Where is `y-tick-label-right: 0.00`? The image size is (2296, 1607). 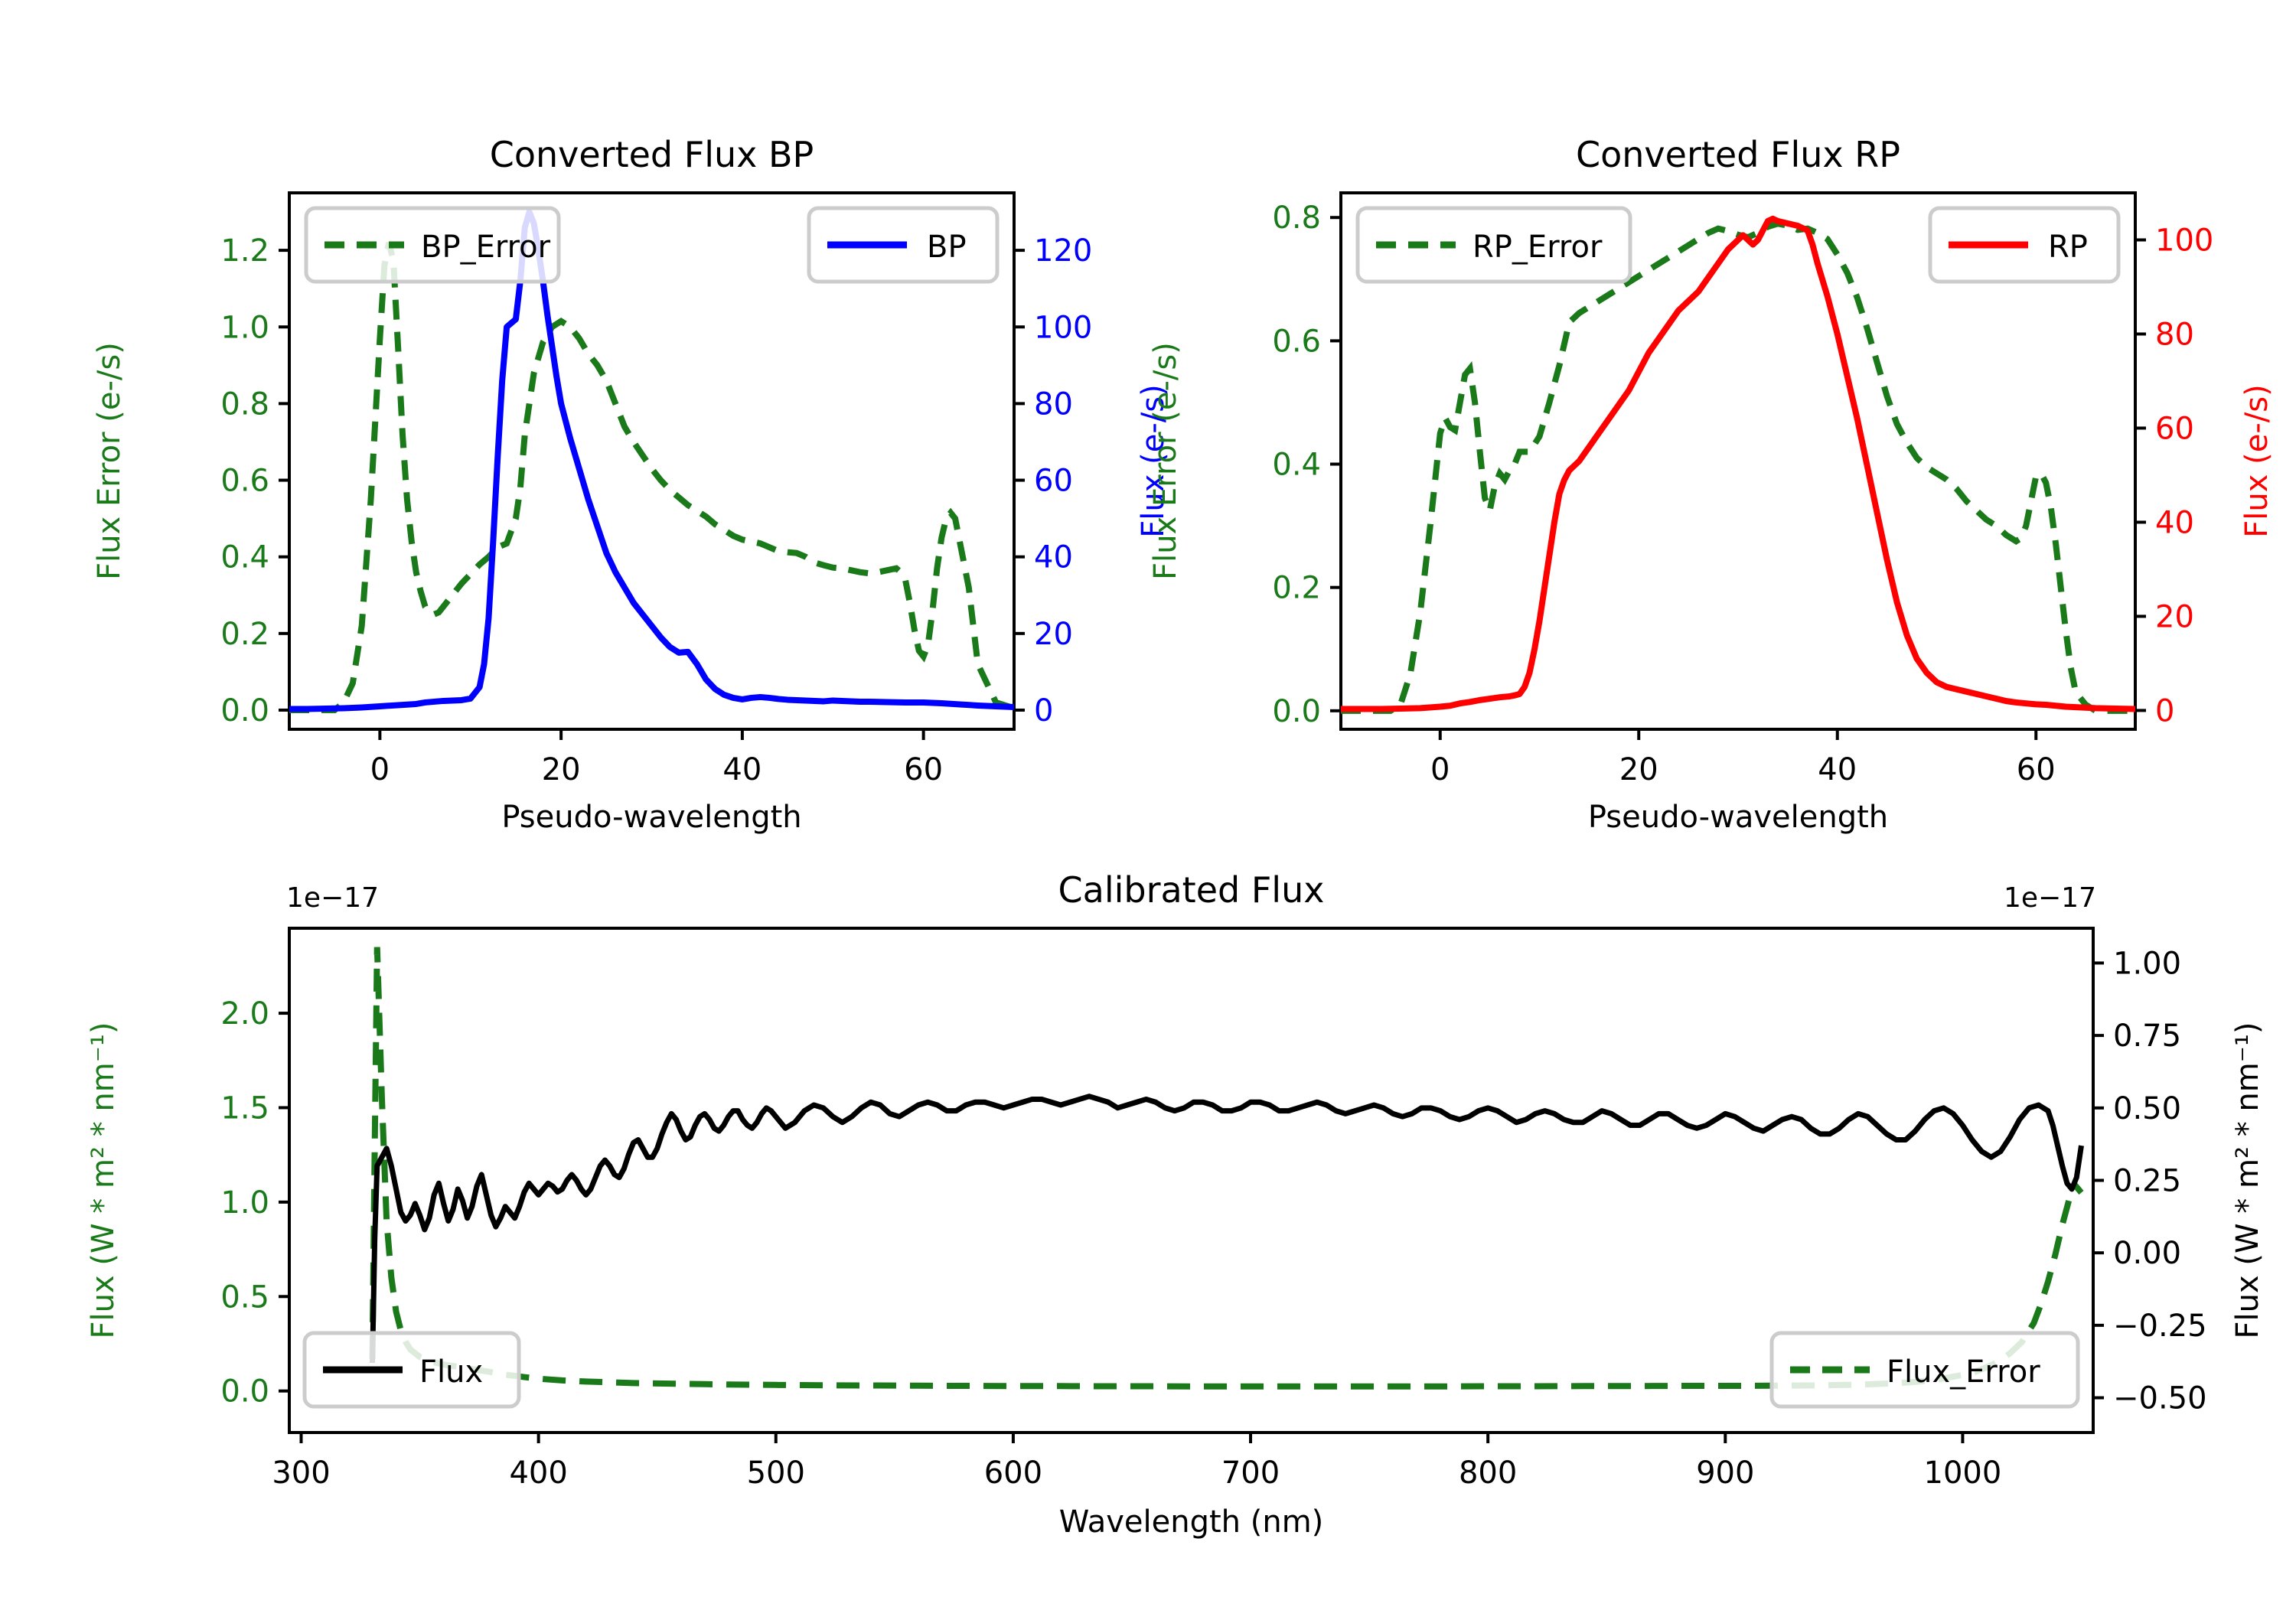
y-tick-label-right: 0.00 is located at coordinates (2147, 1253).